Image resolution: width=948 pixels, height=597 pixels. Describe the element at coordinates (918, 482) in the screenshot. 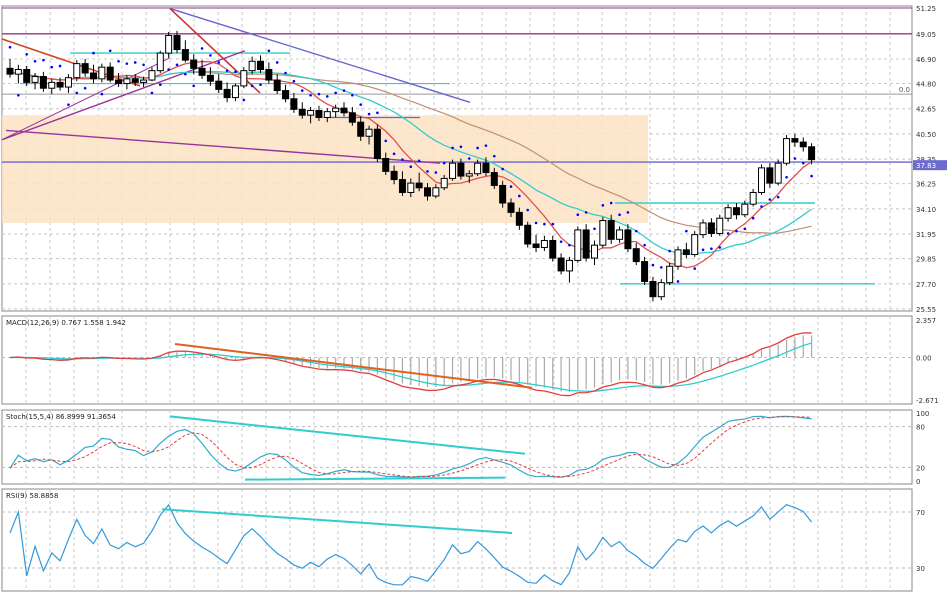

I see `stoch-tick-label: 0` at that location.